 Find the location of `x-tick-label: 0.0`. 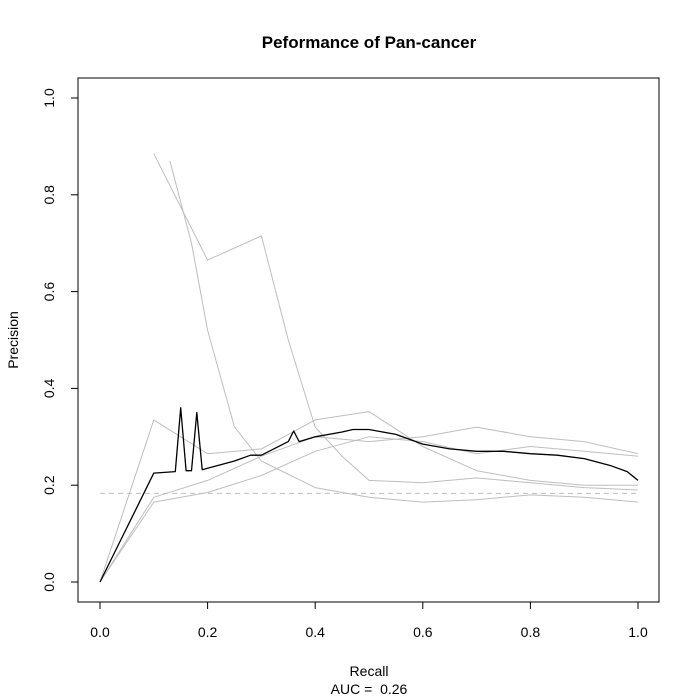

x-tick-label: 0.0 is located at coordinates (100, 632).